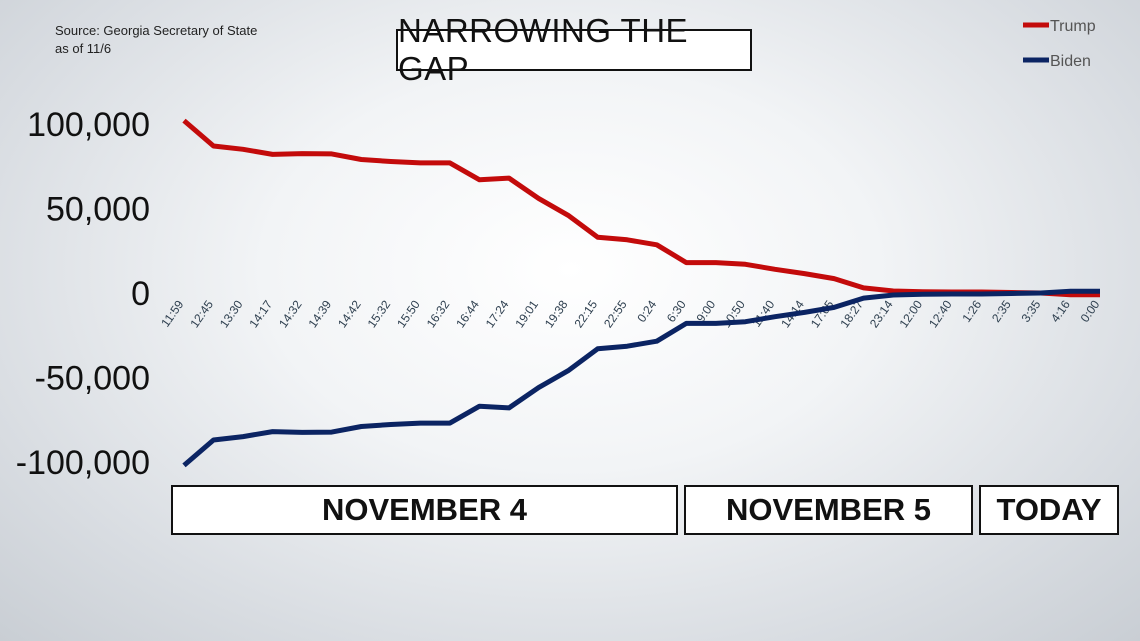 This screenshot has height=641, width=1140. What do you see at coordinates (881, 313) in the screenshot?
I see `x-tick-label: 23:14` at bounding box center [881, 313].